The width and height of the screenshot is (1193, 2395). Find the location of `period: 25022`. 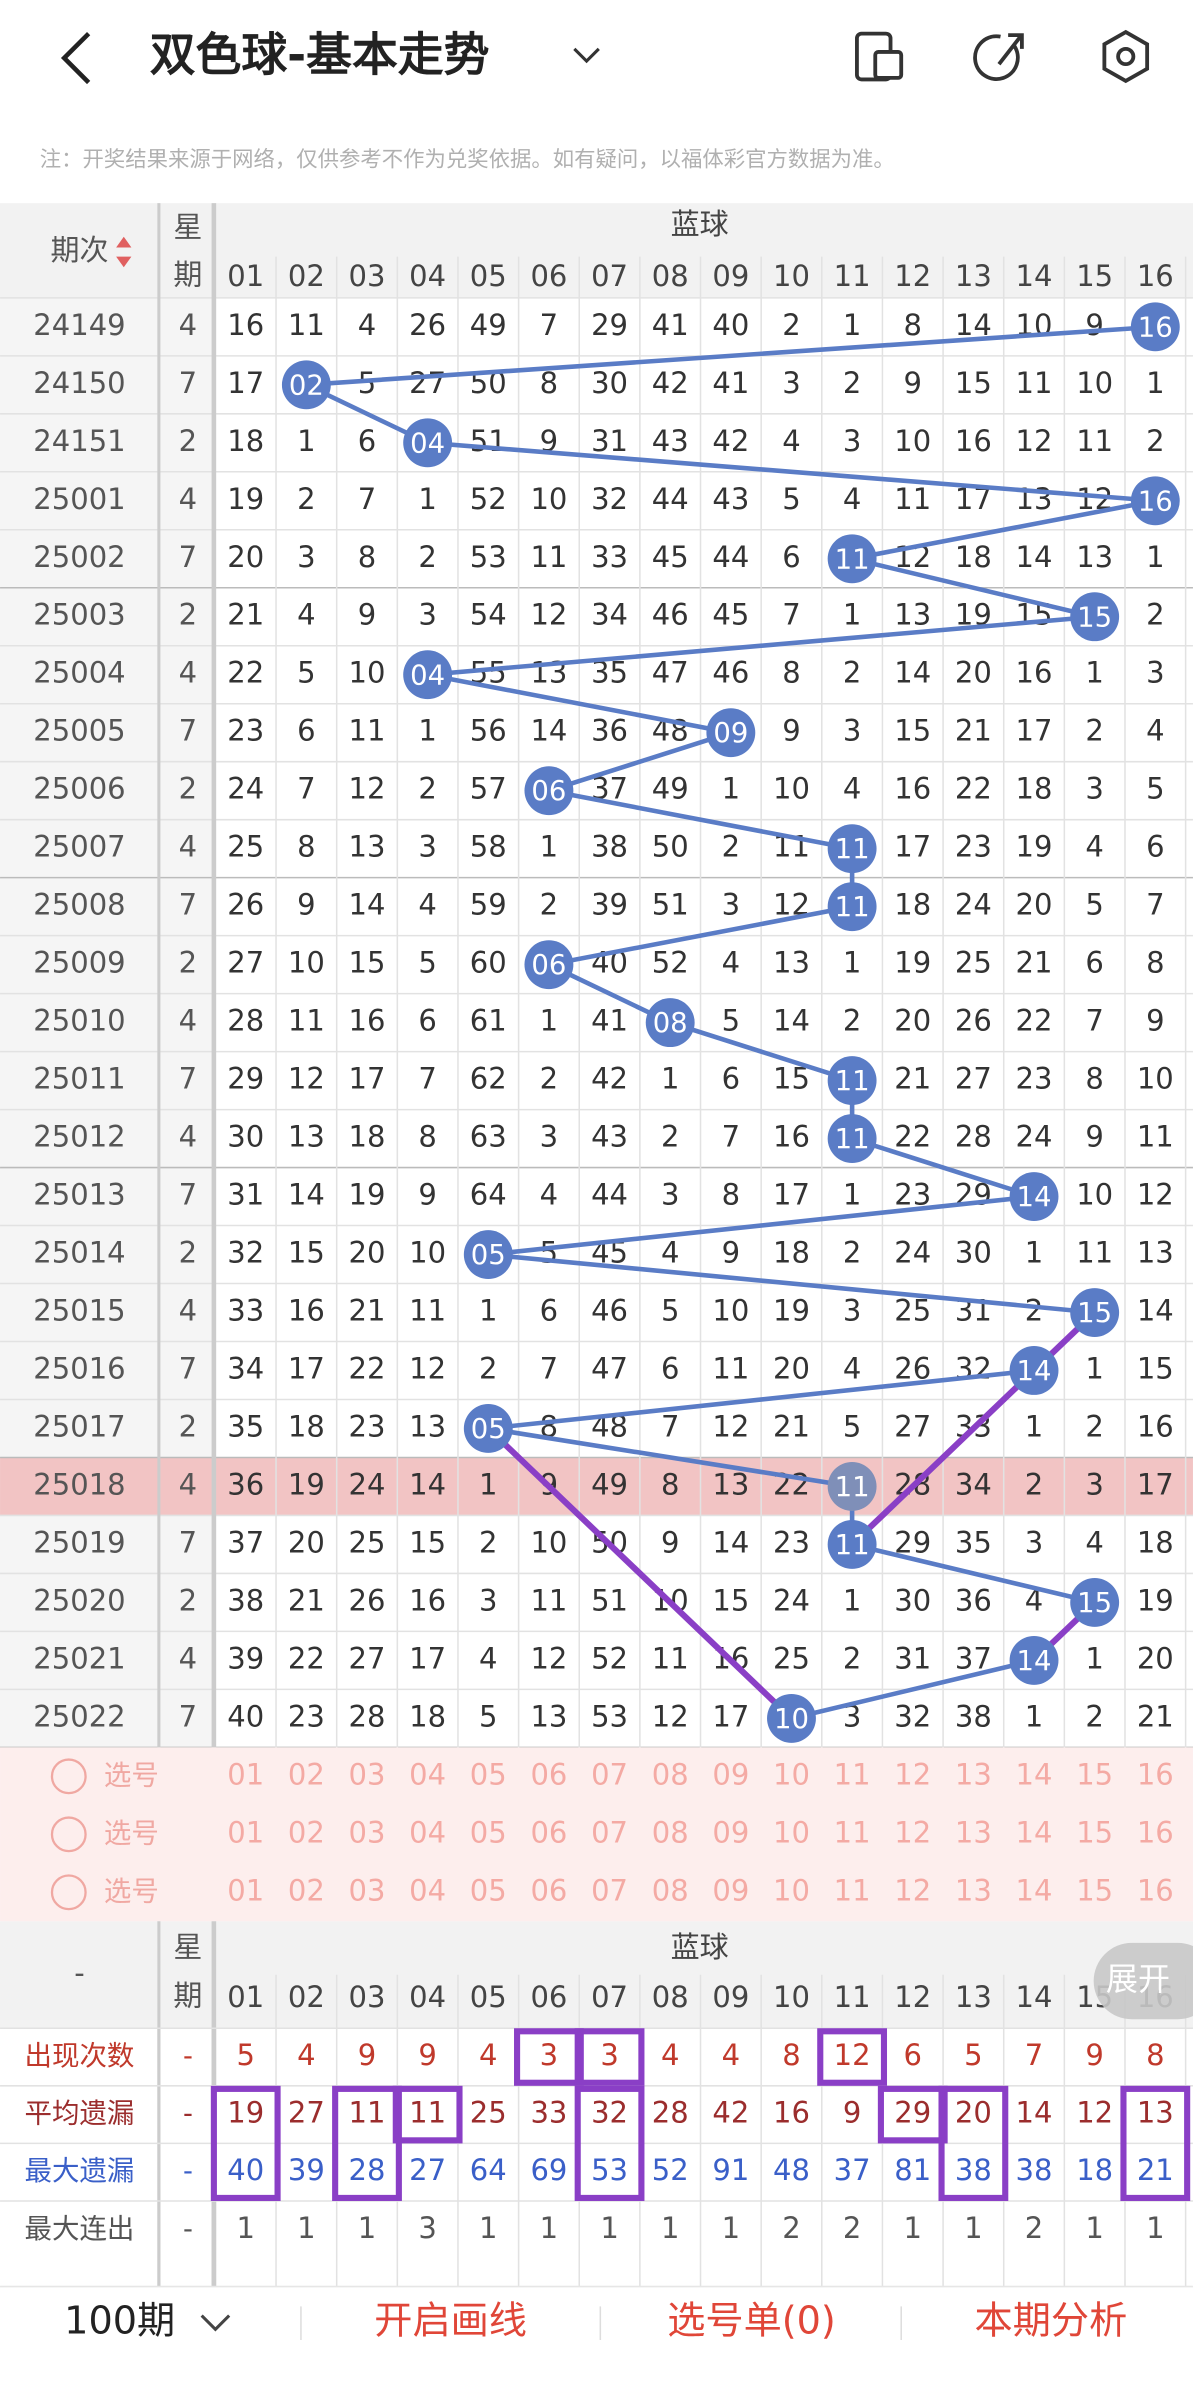

period: 25022 is located at coordinates (79, 1716).